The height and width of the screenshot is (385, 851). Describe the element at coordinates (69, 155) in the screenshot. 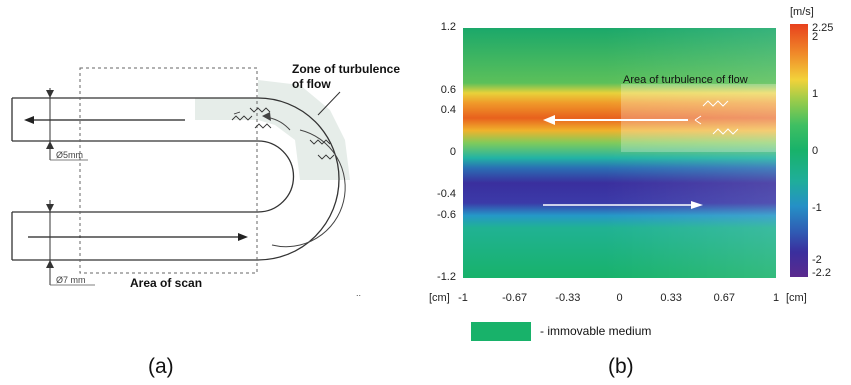

I see `diameter-5mm-label: Ø5mm` at that location.